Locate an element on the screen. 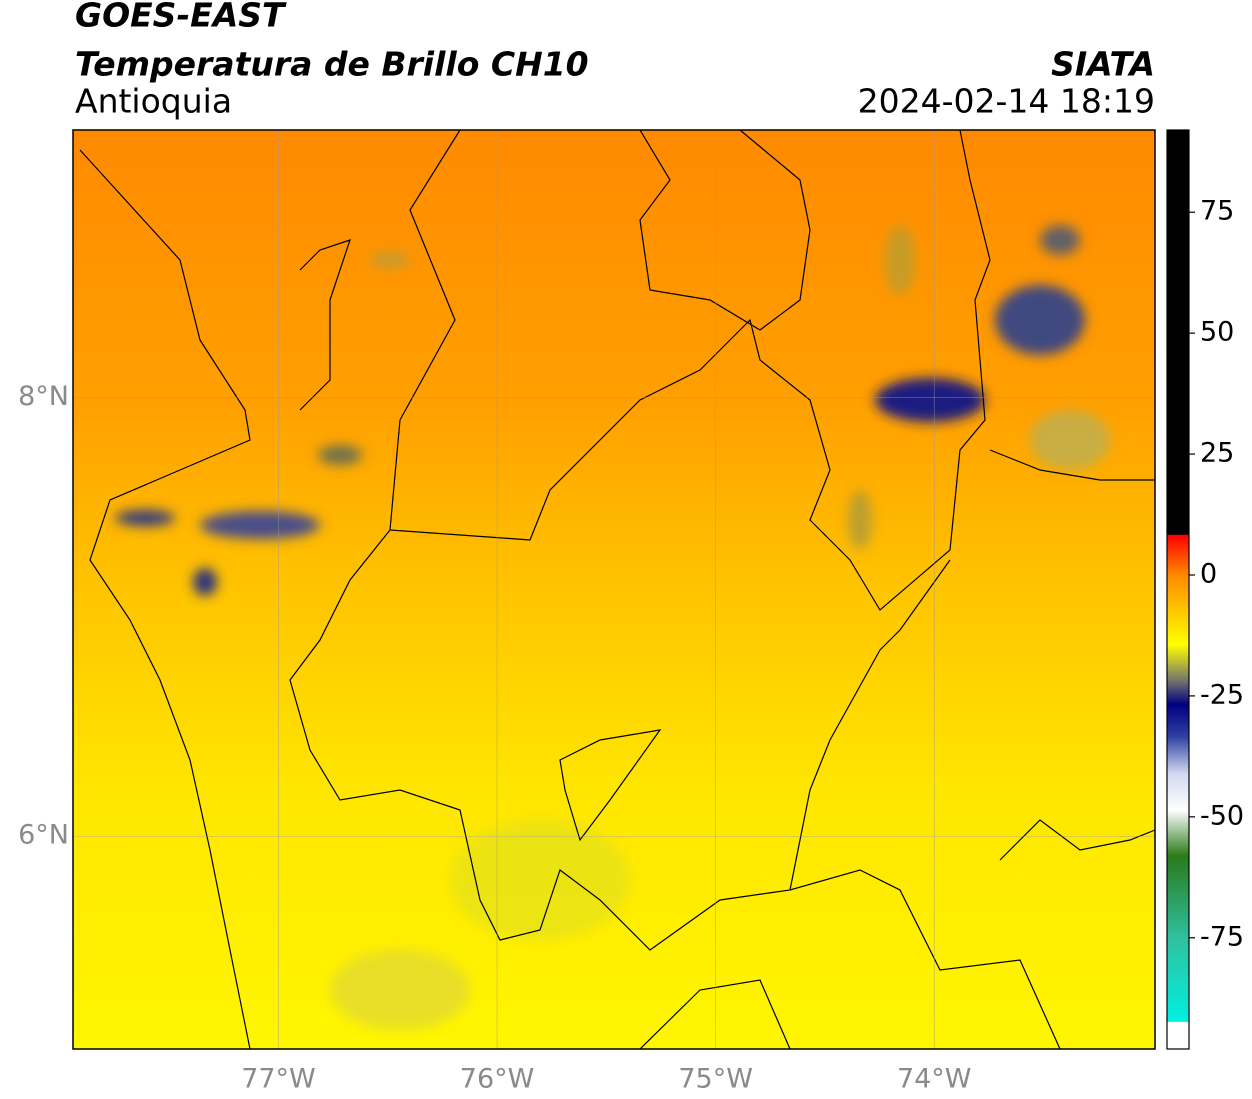  lon-label: 77°W is located at coordinates (278, 1079).